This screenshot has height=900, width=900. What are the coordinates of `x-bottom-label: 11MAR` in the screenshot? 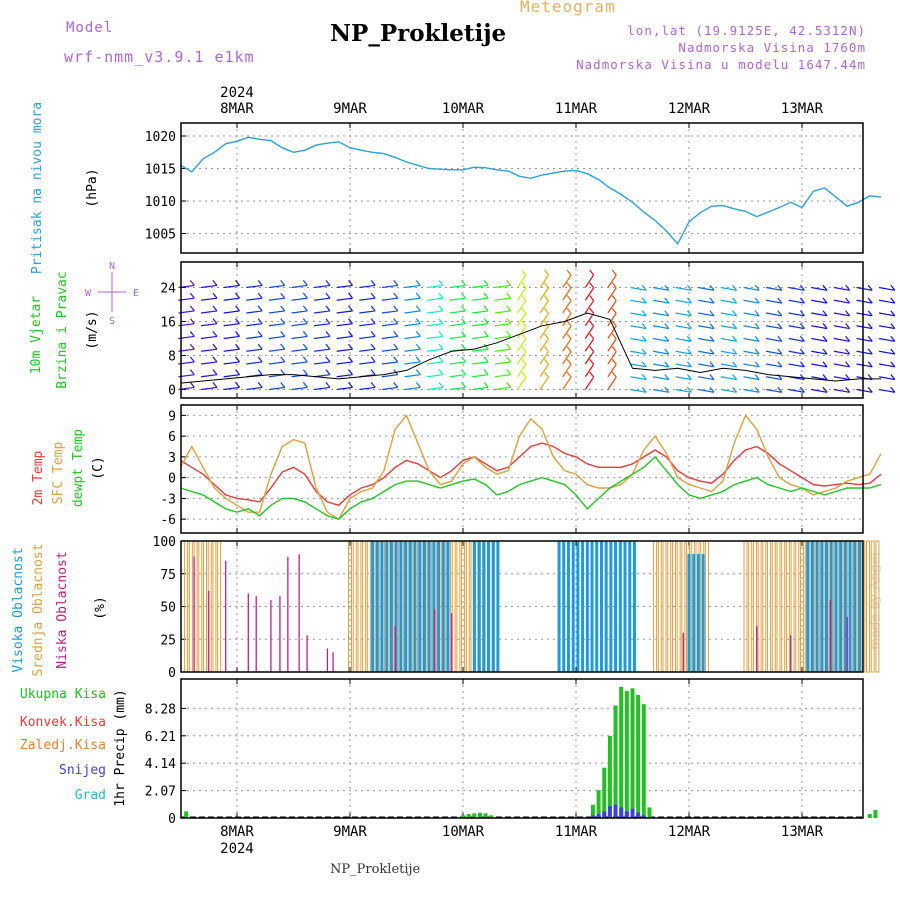 It's located at (576, 832).